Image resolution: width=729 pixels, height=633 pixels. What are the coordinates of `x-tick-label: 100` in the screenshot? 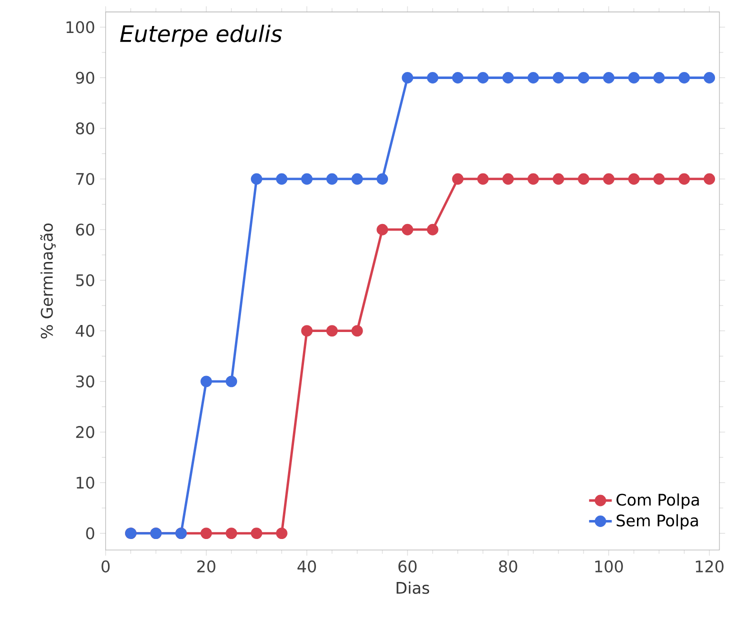 It's located at (609, 566).